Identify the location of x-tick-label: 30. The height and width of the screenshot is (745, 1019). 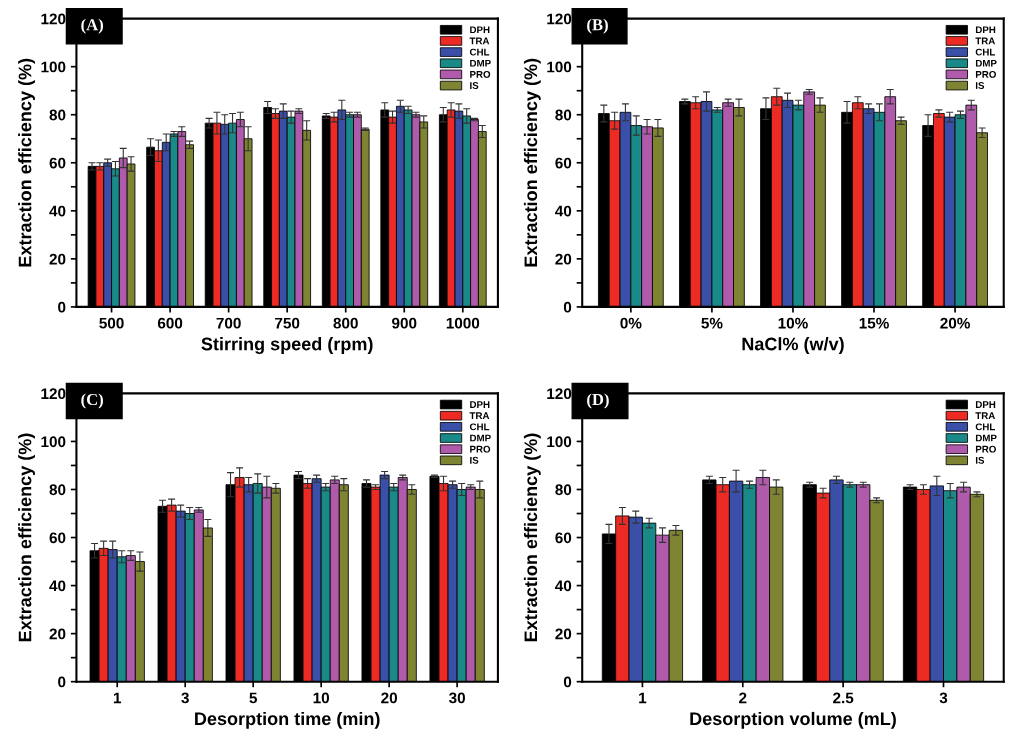
(456, 698).